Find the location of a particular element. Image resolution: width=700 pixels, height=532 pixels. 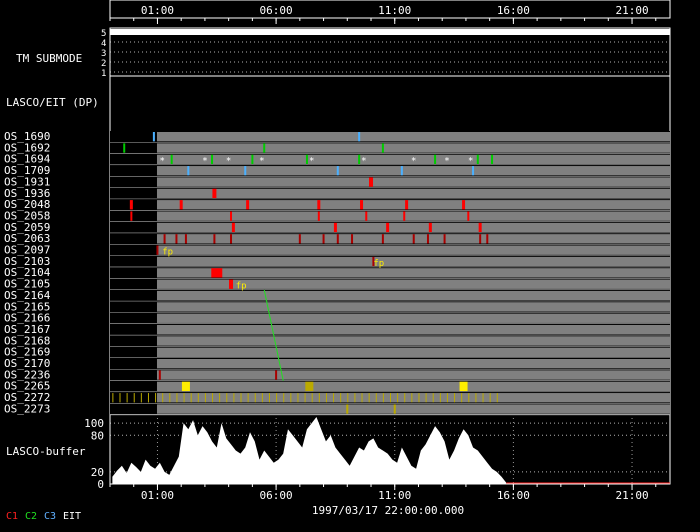

submode-scale-label: 5 is located at coordinates (103, 34).